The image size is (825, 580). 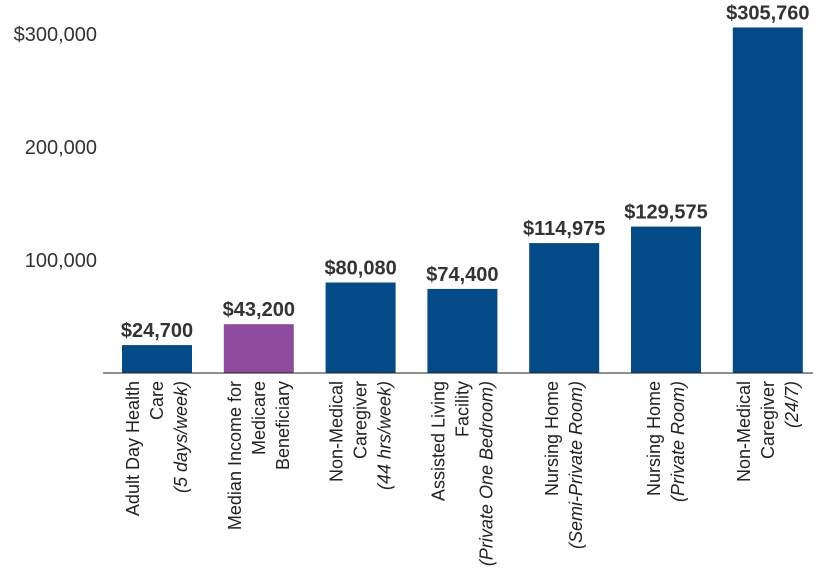 I want to click on data-label: $43,200, so click(x=259, y=310).